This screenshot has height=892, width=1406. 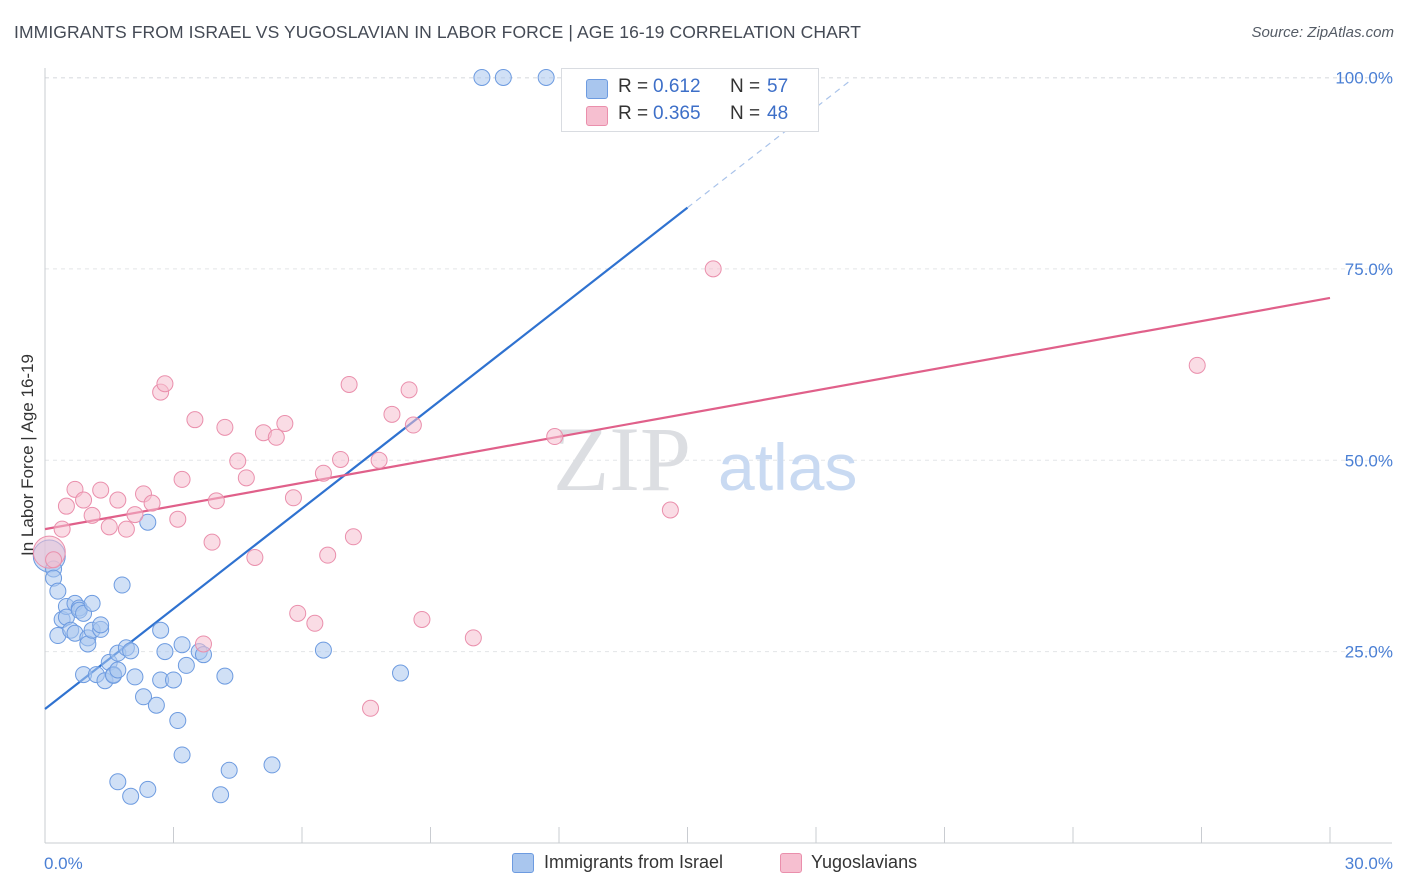 I want to click on legend-row-israel: R = 0.612 N = 57, so click(x=690, y=88).